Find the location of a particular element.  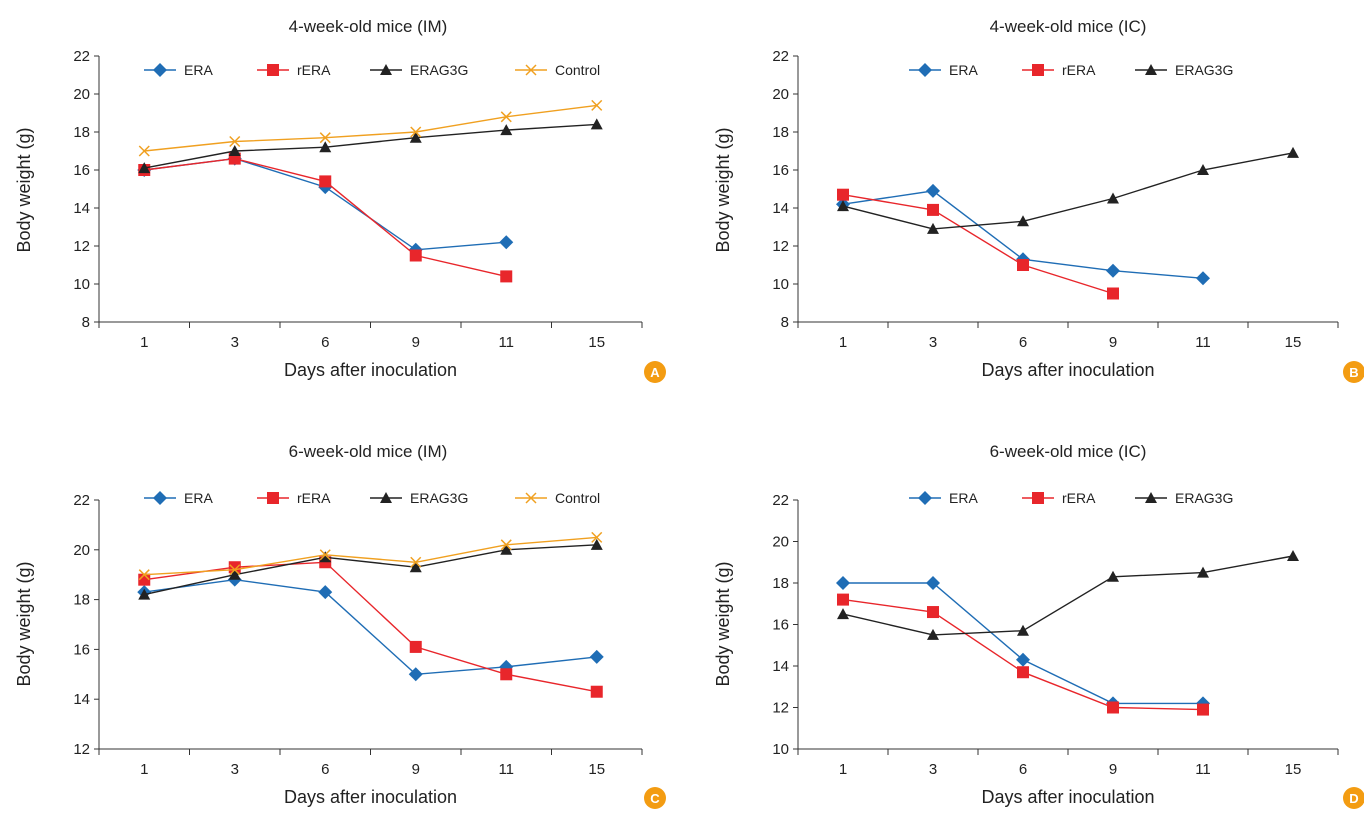

y-tick-label: 18 is located at coordinates (780, 132).